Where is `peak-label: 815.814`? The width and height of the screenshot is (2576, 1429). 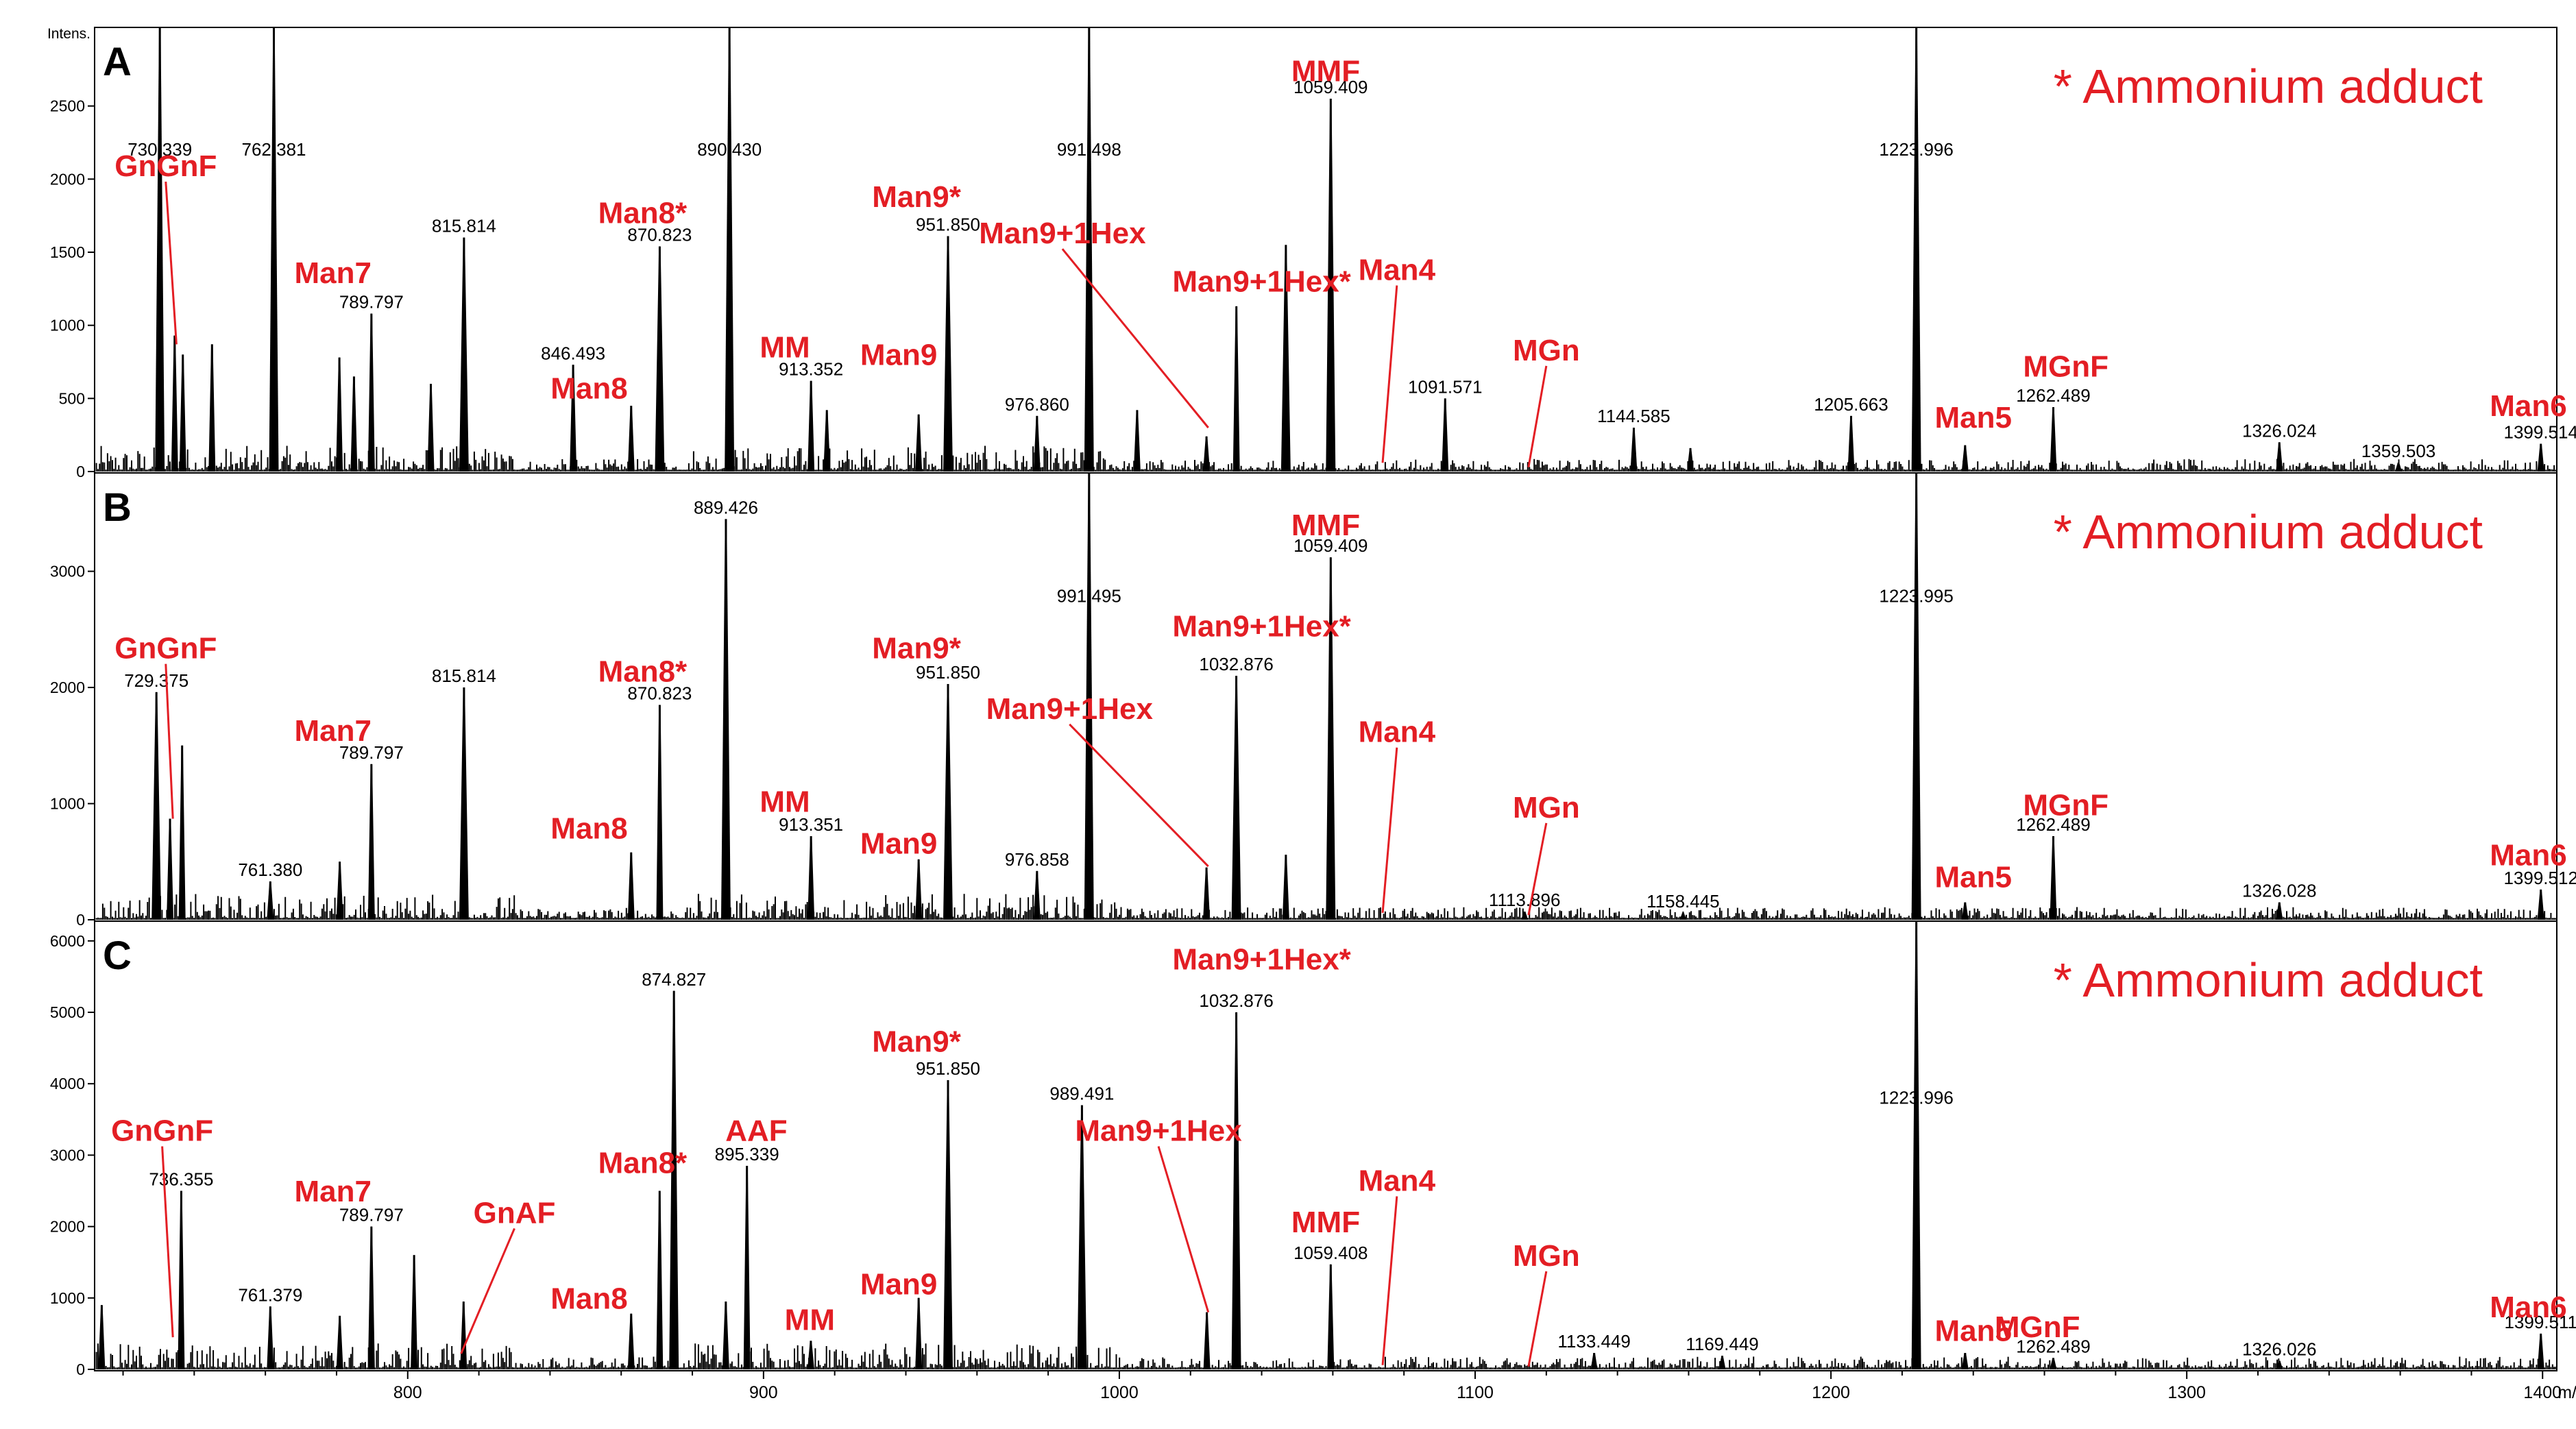
peak-label: 815.814 is located at coordinates (464, 226).